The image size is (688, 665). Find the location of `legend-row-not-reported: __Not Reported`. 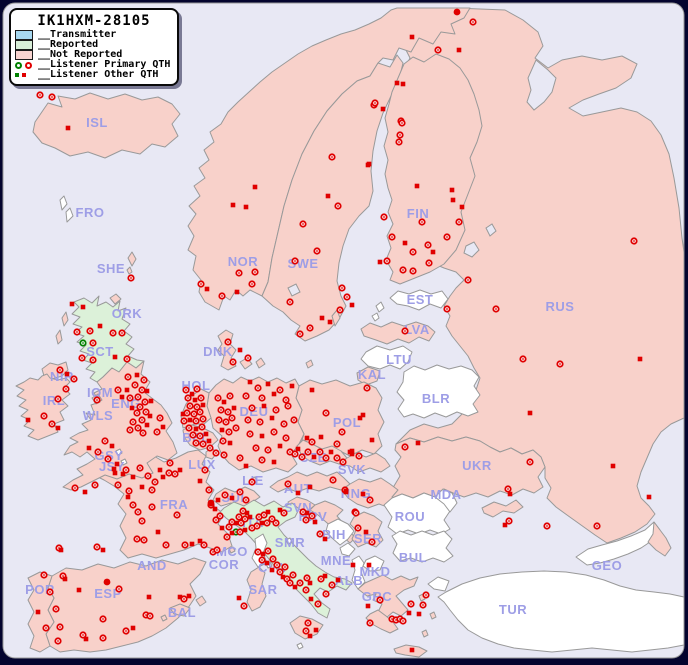

legend-row-not-reported: __Not Reported is located at coordinates (94, 55).